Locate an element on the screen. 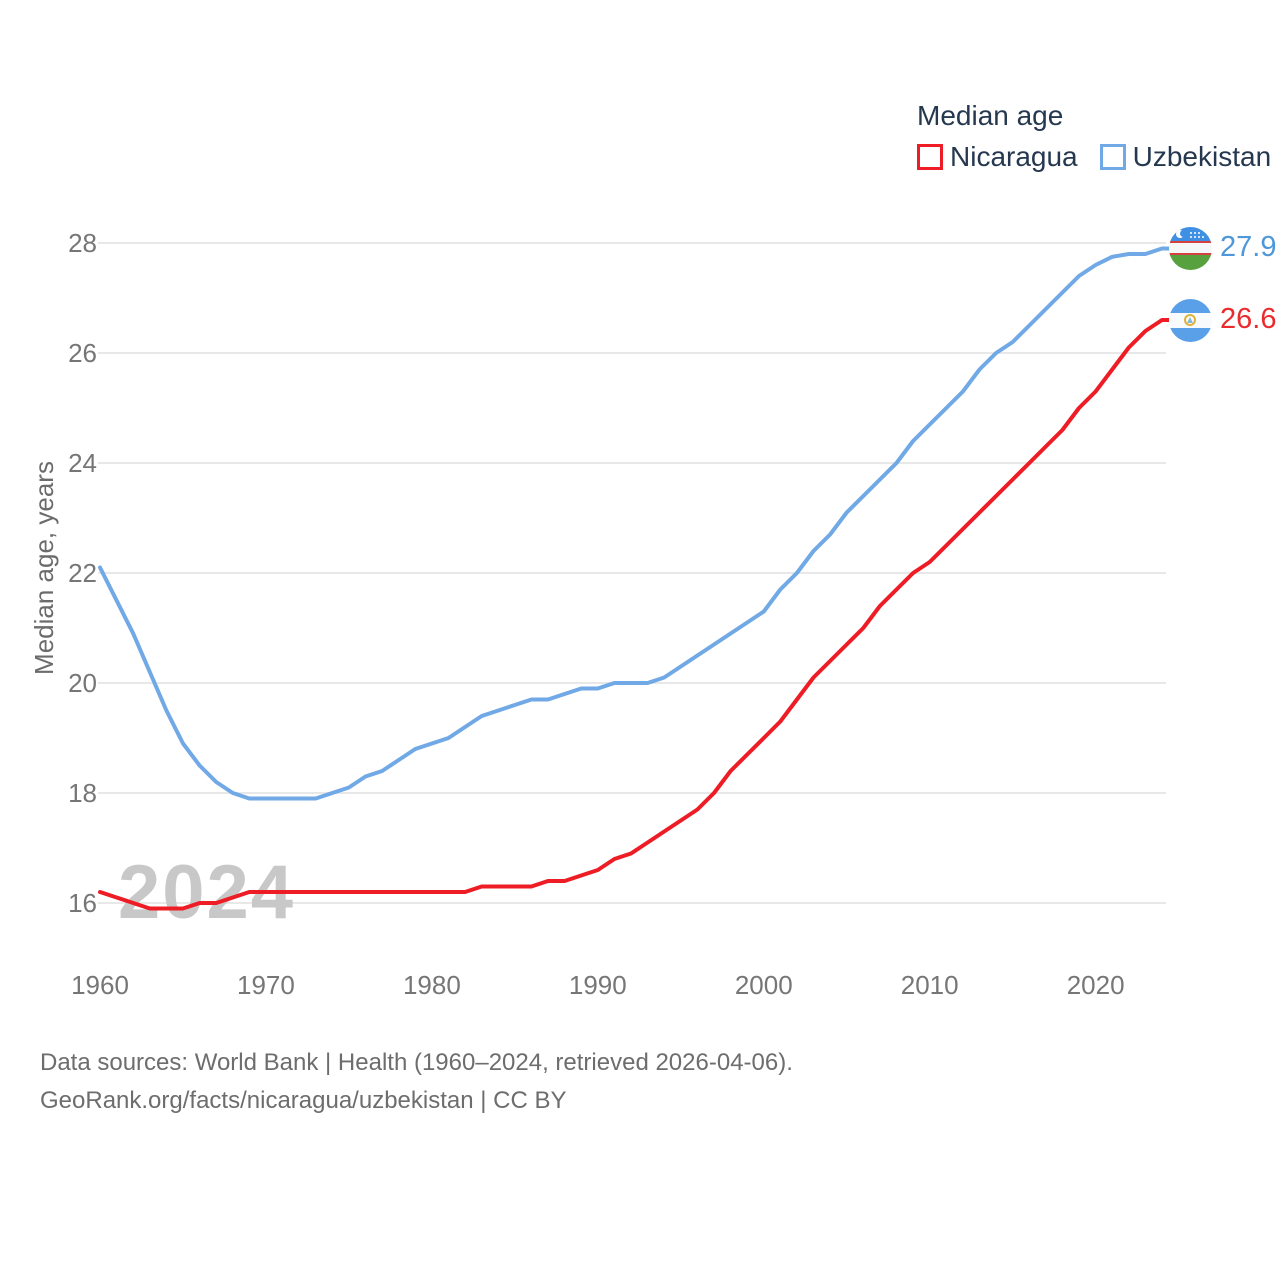 The height and width of the screenshot is (1280, 1280). x-tick-label: 2020 is located at coordinates (1095, 985).